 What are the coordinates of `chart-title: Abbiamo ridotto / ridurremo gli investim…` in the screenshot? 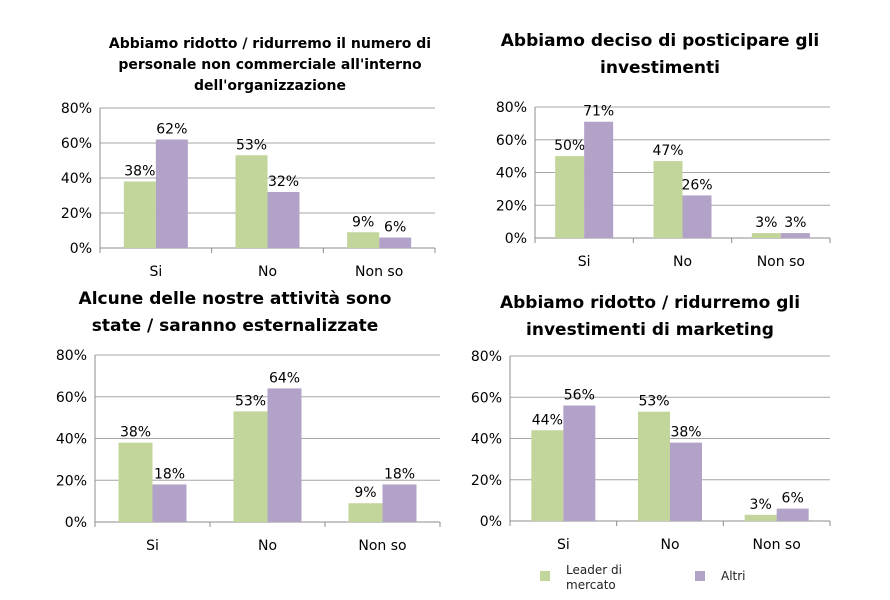 It's located at (650, 316).